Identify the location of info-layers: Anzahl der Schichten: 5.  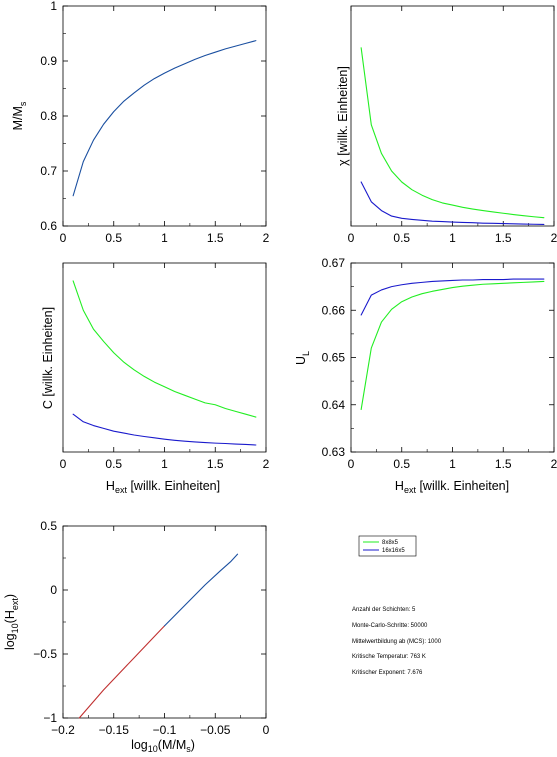
(384, 610).